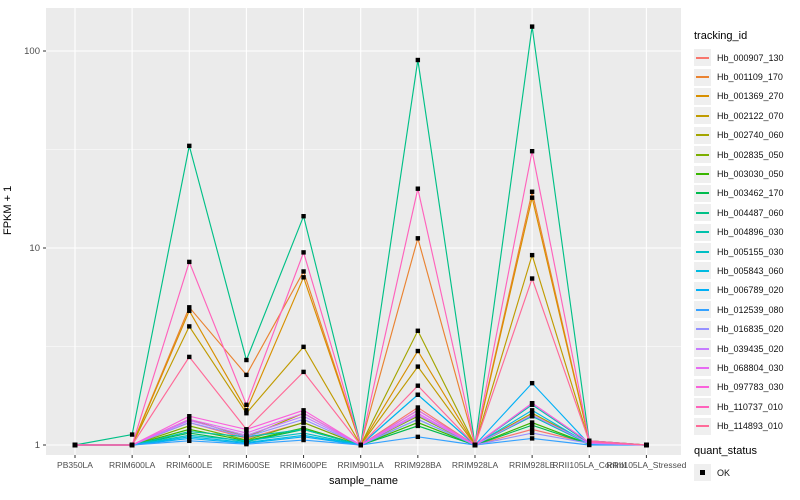  Describe the element at coordinates (589, 465) in the screenshot. I see `x-tick-label: RRII105LA_Control` at that location.